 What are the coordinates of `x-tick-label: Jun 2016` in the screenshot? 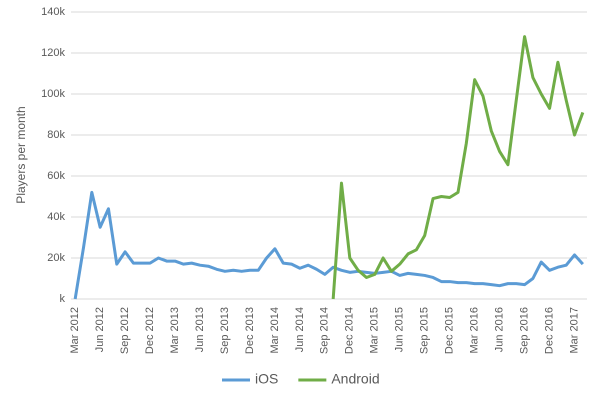 It's located at (500, 329).